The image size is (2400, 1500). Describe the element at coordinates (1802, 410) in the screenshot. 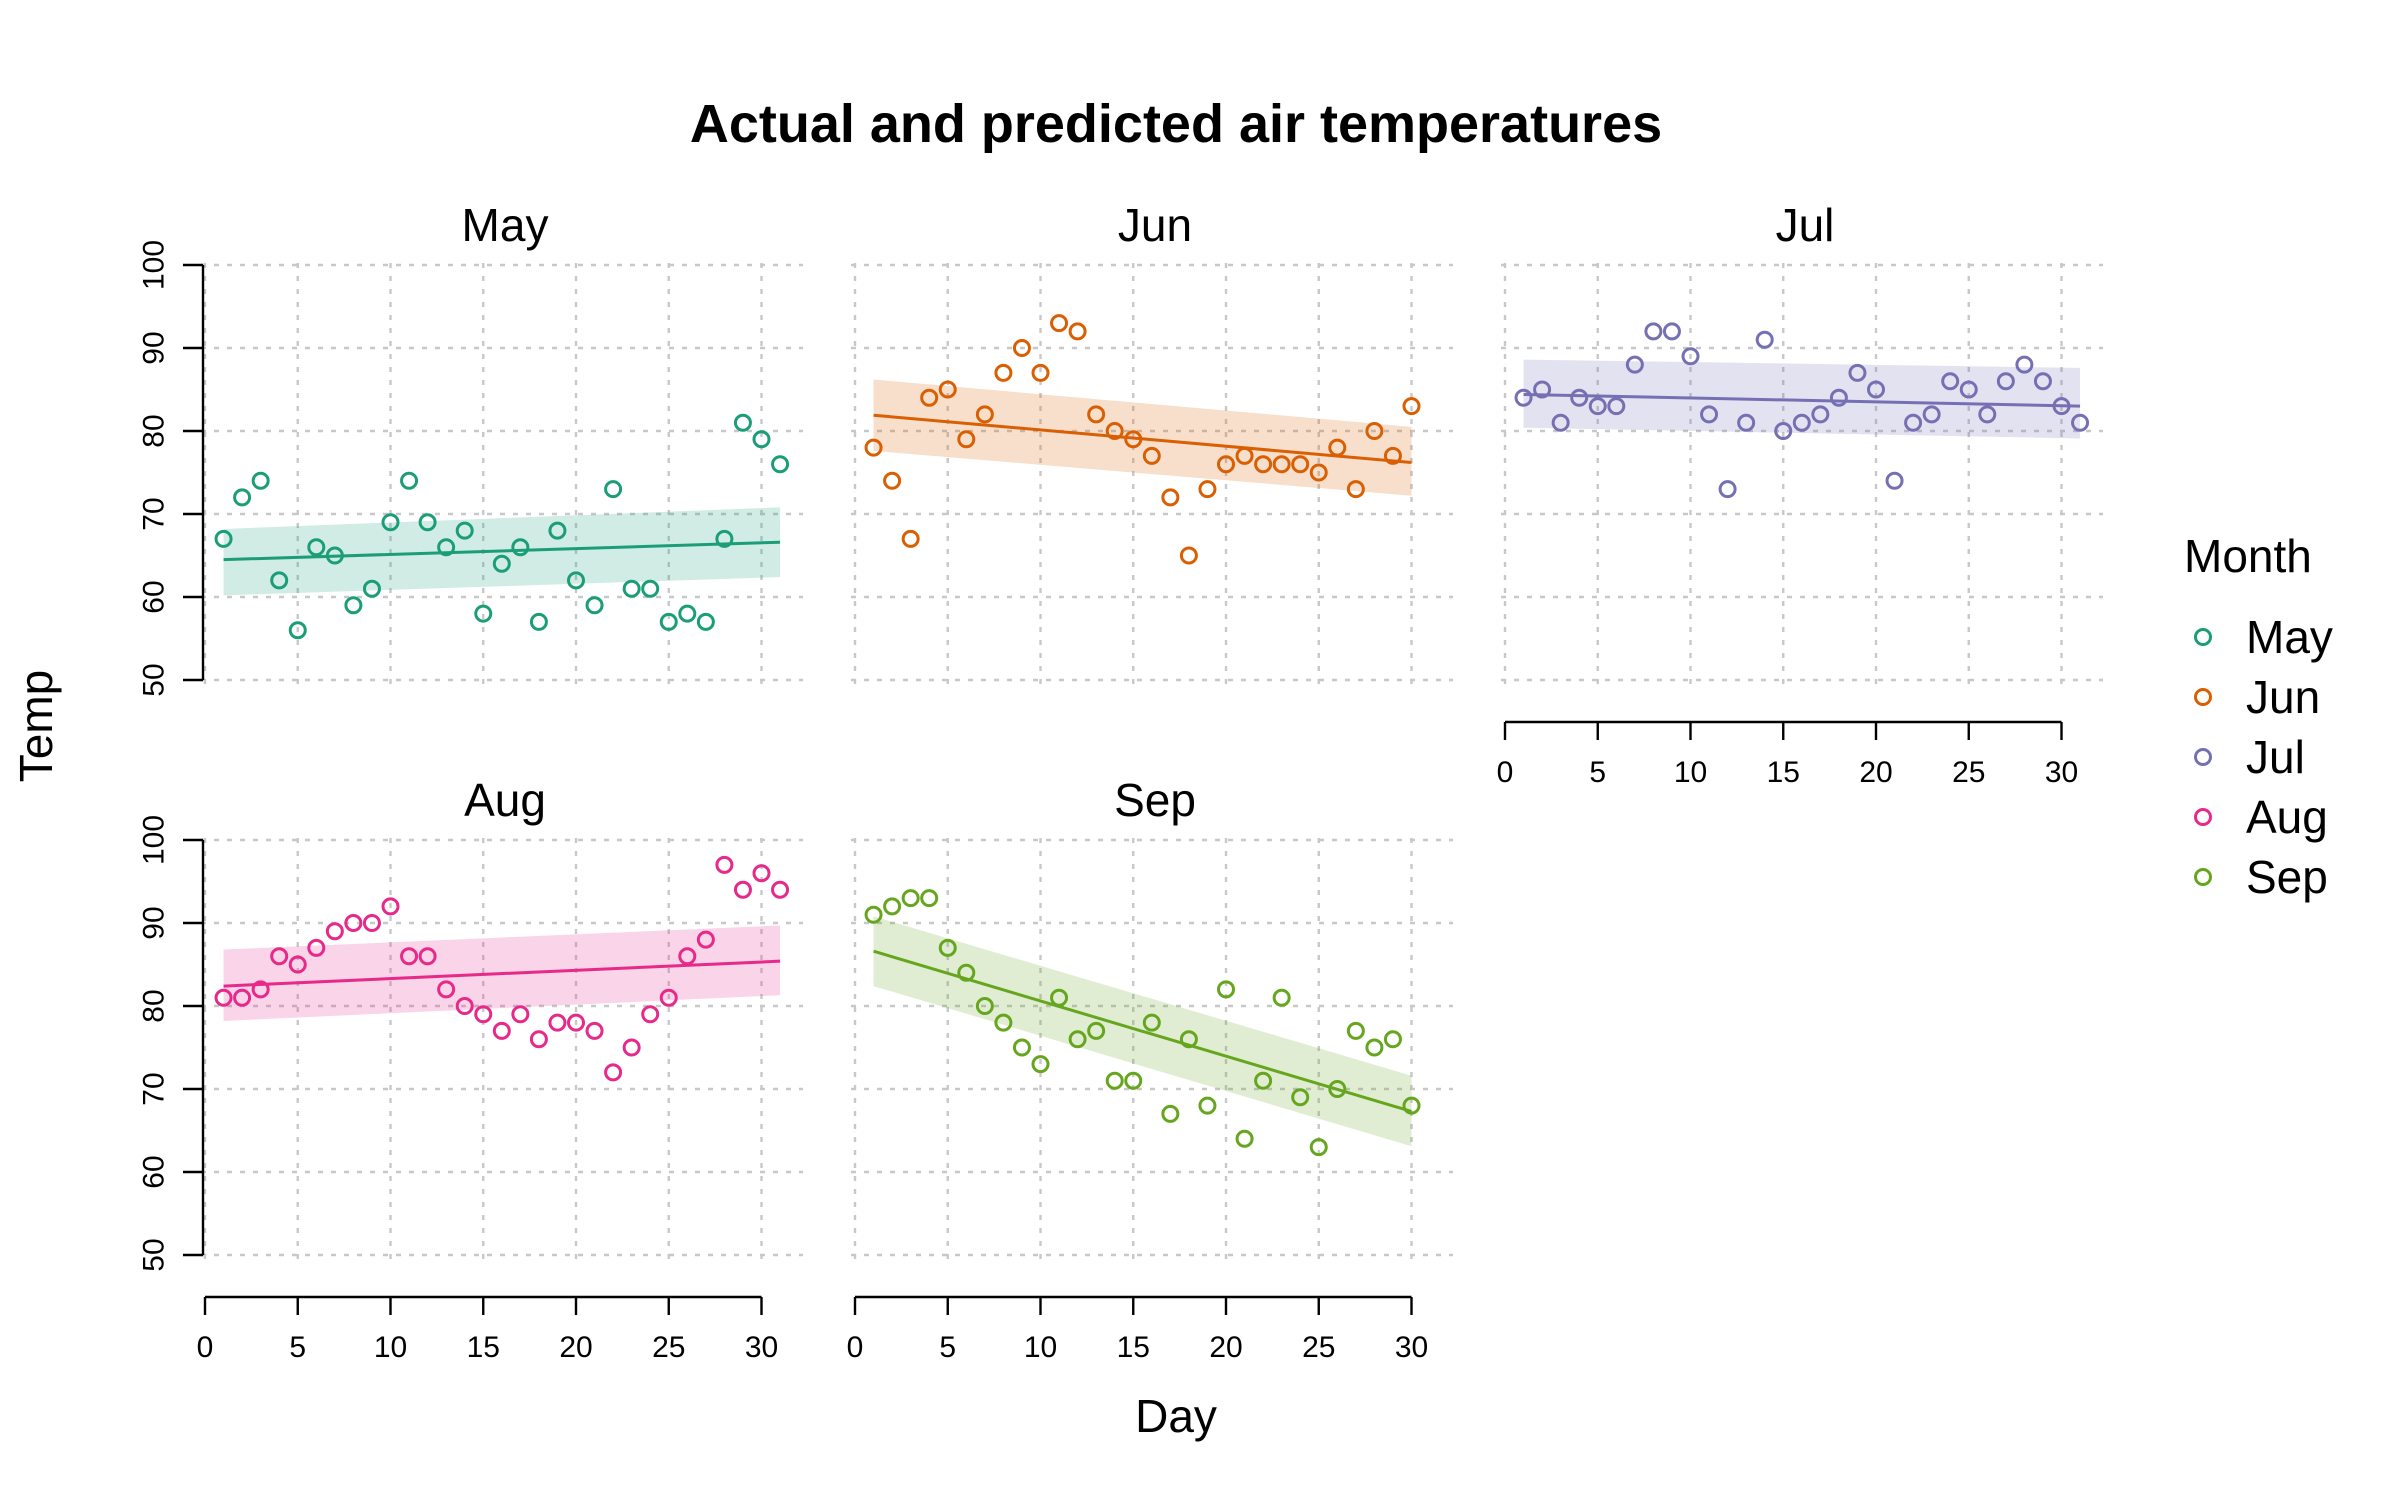

I see `points-jul` at that location.